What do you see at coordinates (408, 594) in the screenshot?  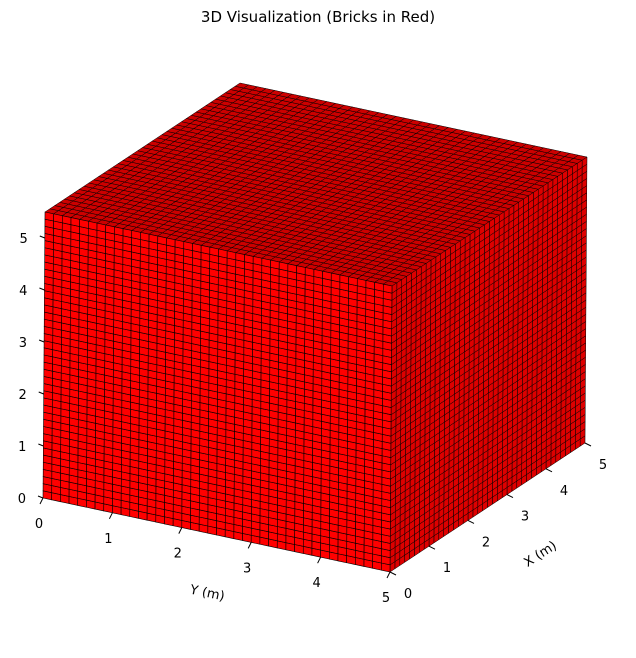 I see `x-tick-label: 0` at bounding box center [408, 594].